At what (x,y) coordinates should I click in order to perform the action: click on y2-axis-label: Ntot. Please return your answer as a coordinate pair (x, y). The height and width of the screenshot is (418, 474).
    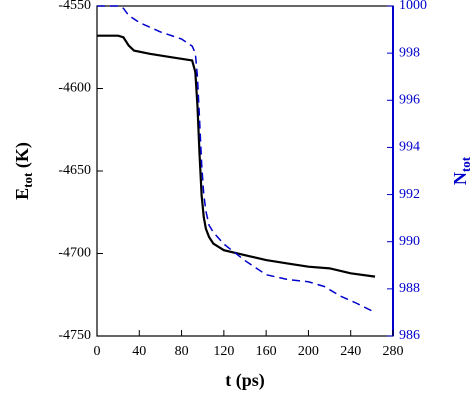
    Looking at the image, I should click on (461, 170).